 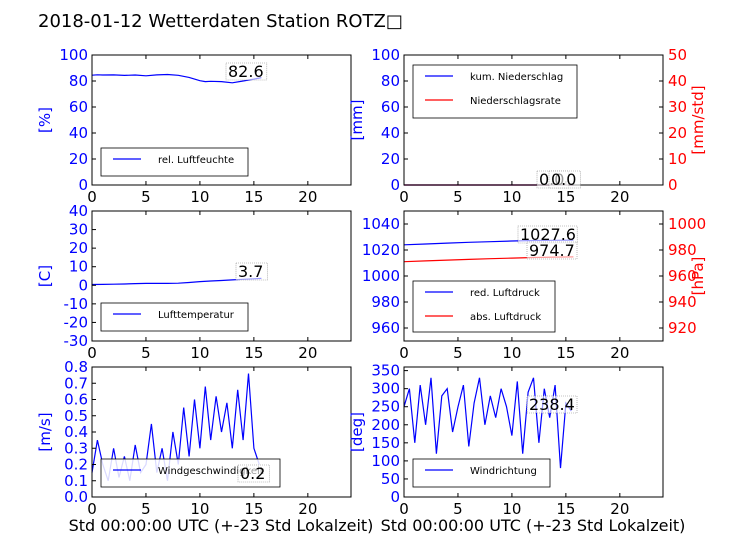 I want to click on x-axis-label-right: Std 00:00:00 UTC (+-23 Std Lokalzeit), so click(x=533, y=525).